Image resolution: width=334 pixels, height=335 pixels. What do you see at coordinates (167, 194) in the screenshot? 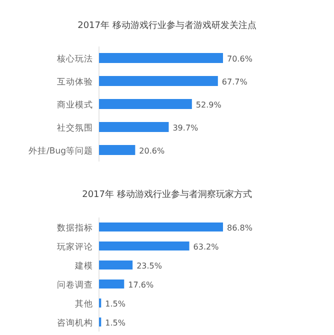
I see `chart-title: 2017年 移动游戏行业参与者洞察玩家方式` at bounding box center [167, 194].